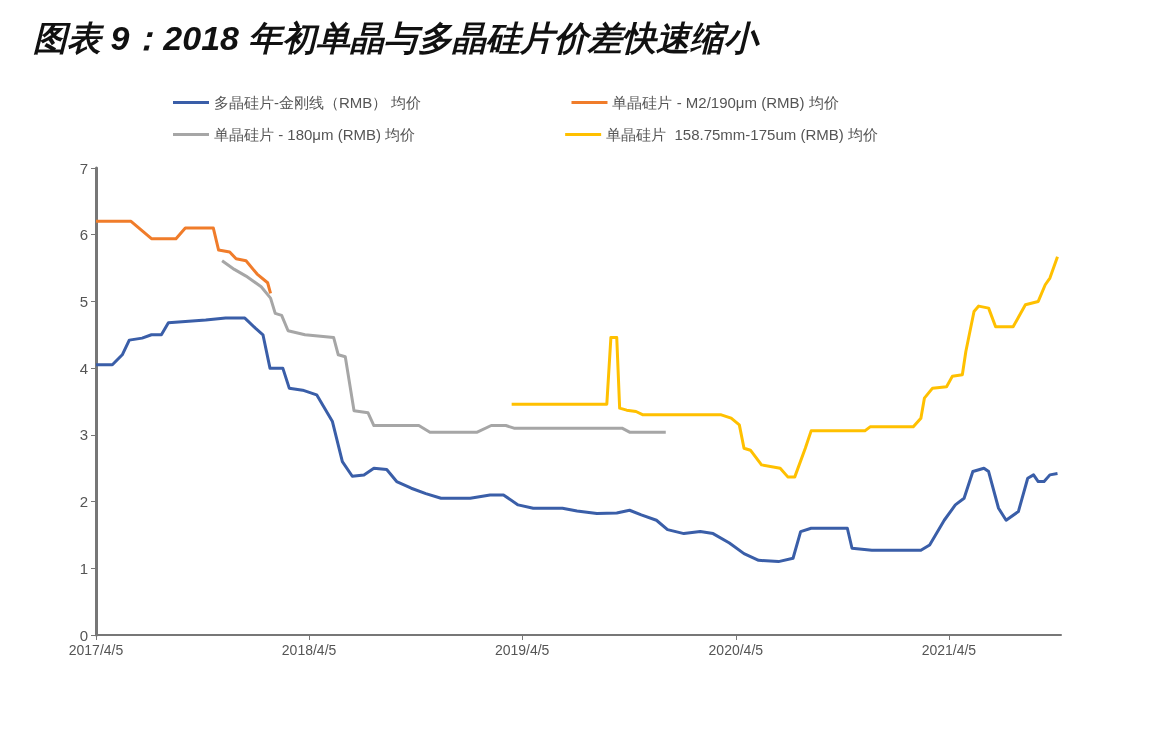  What do you see at coordinates (83, 301) in the screenshot?
I see `y-tick-label: 5` at bounding box center [83, 301].